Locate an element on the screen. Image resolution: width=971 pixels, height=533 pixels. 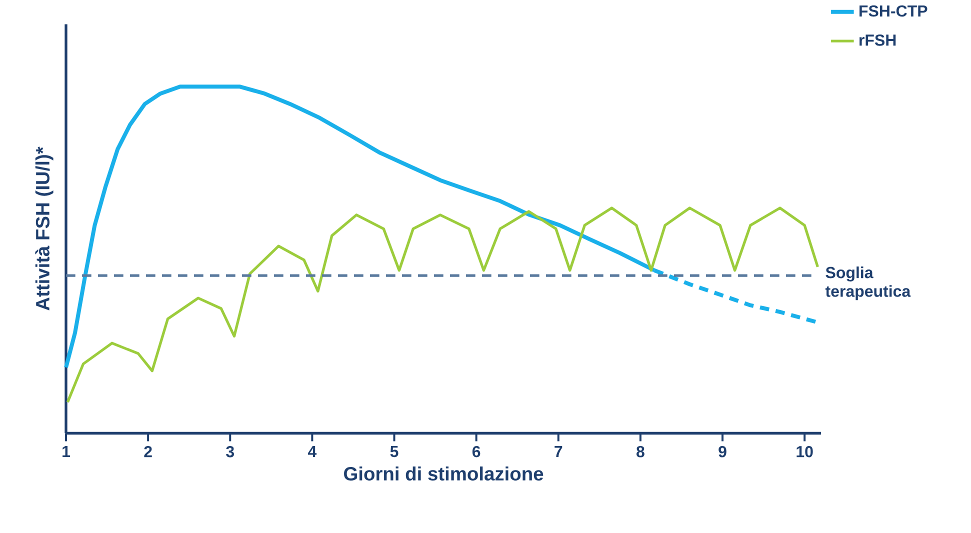
x-tick-label: 10 is located at coordinates (804, 452).